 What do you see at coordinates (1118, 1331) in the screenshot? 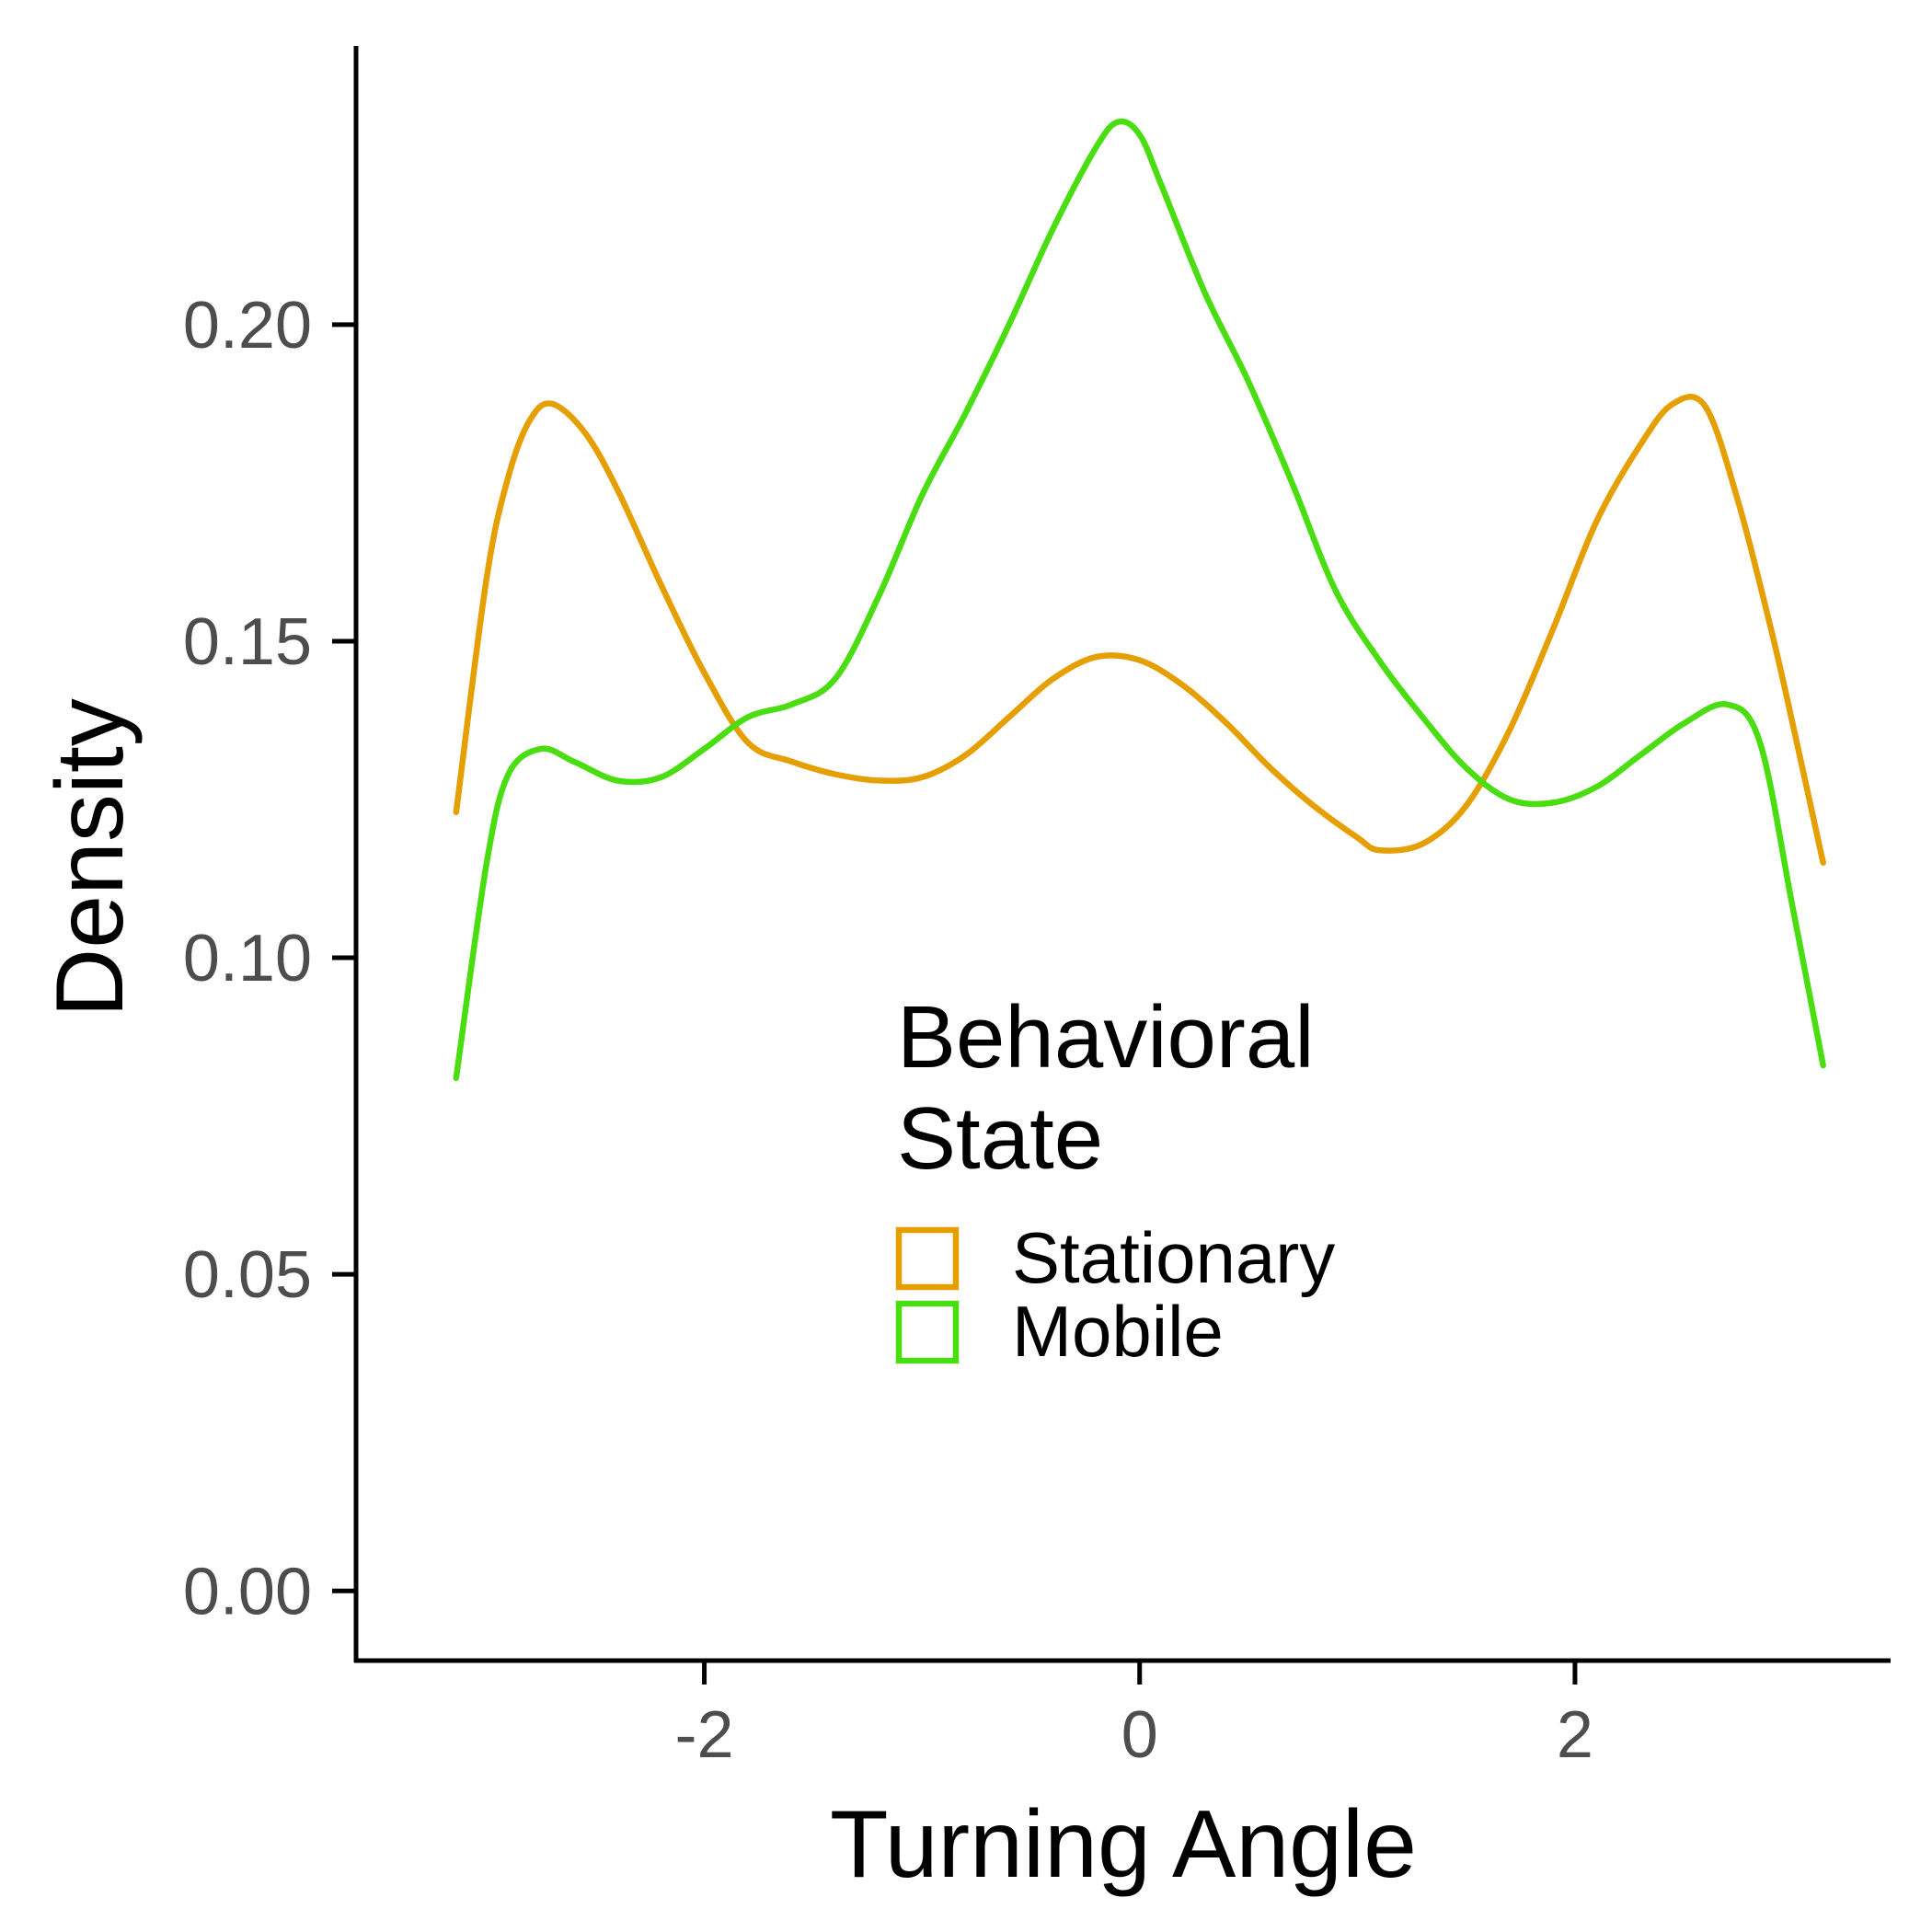
I see `legend-label-mobile: Mobile` at bounding box center [1118, 1331].